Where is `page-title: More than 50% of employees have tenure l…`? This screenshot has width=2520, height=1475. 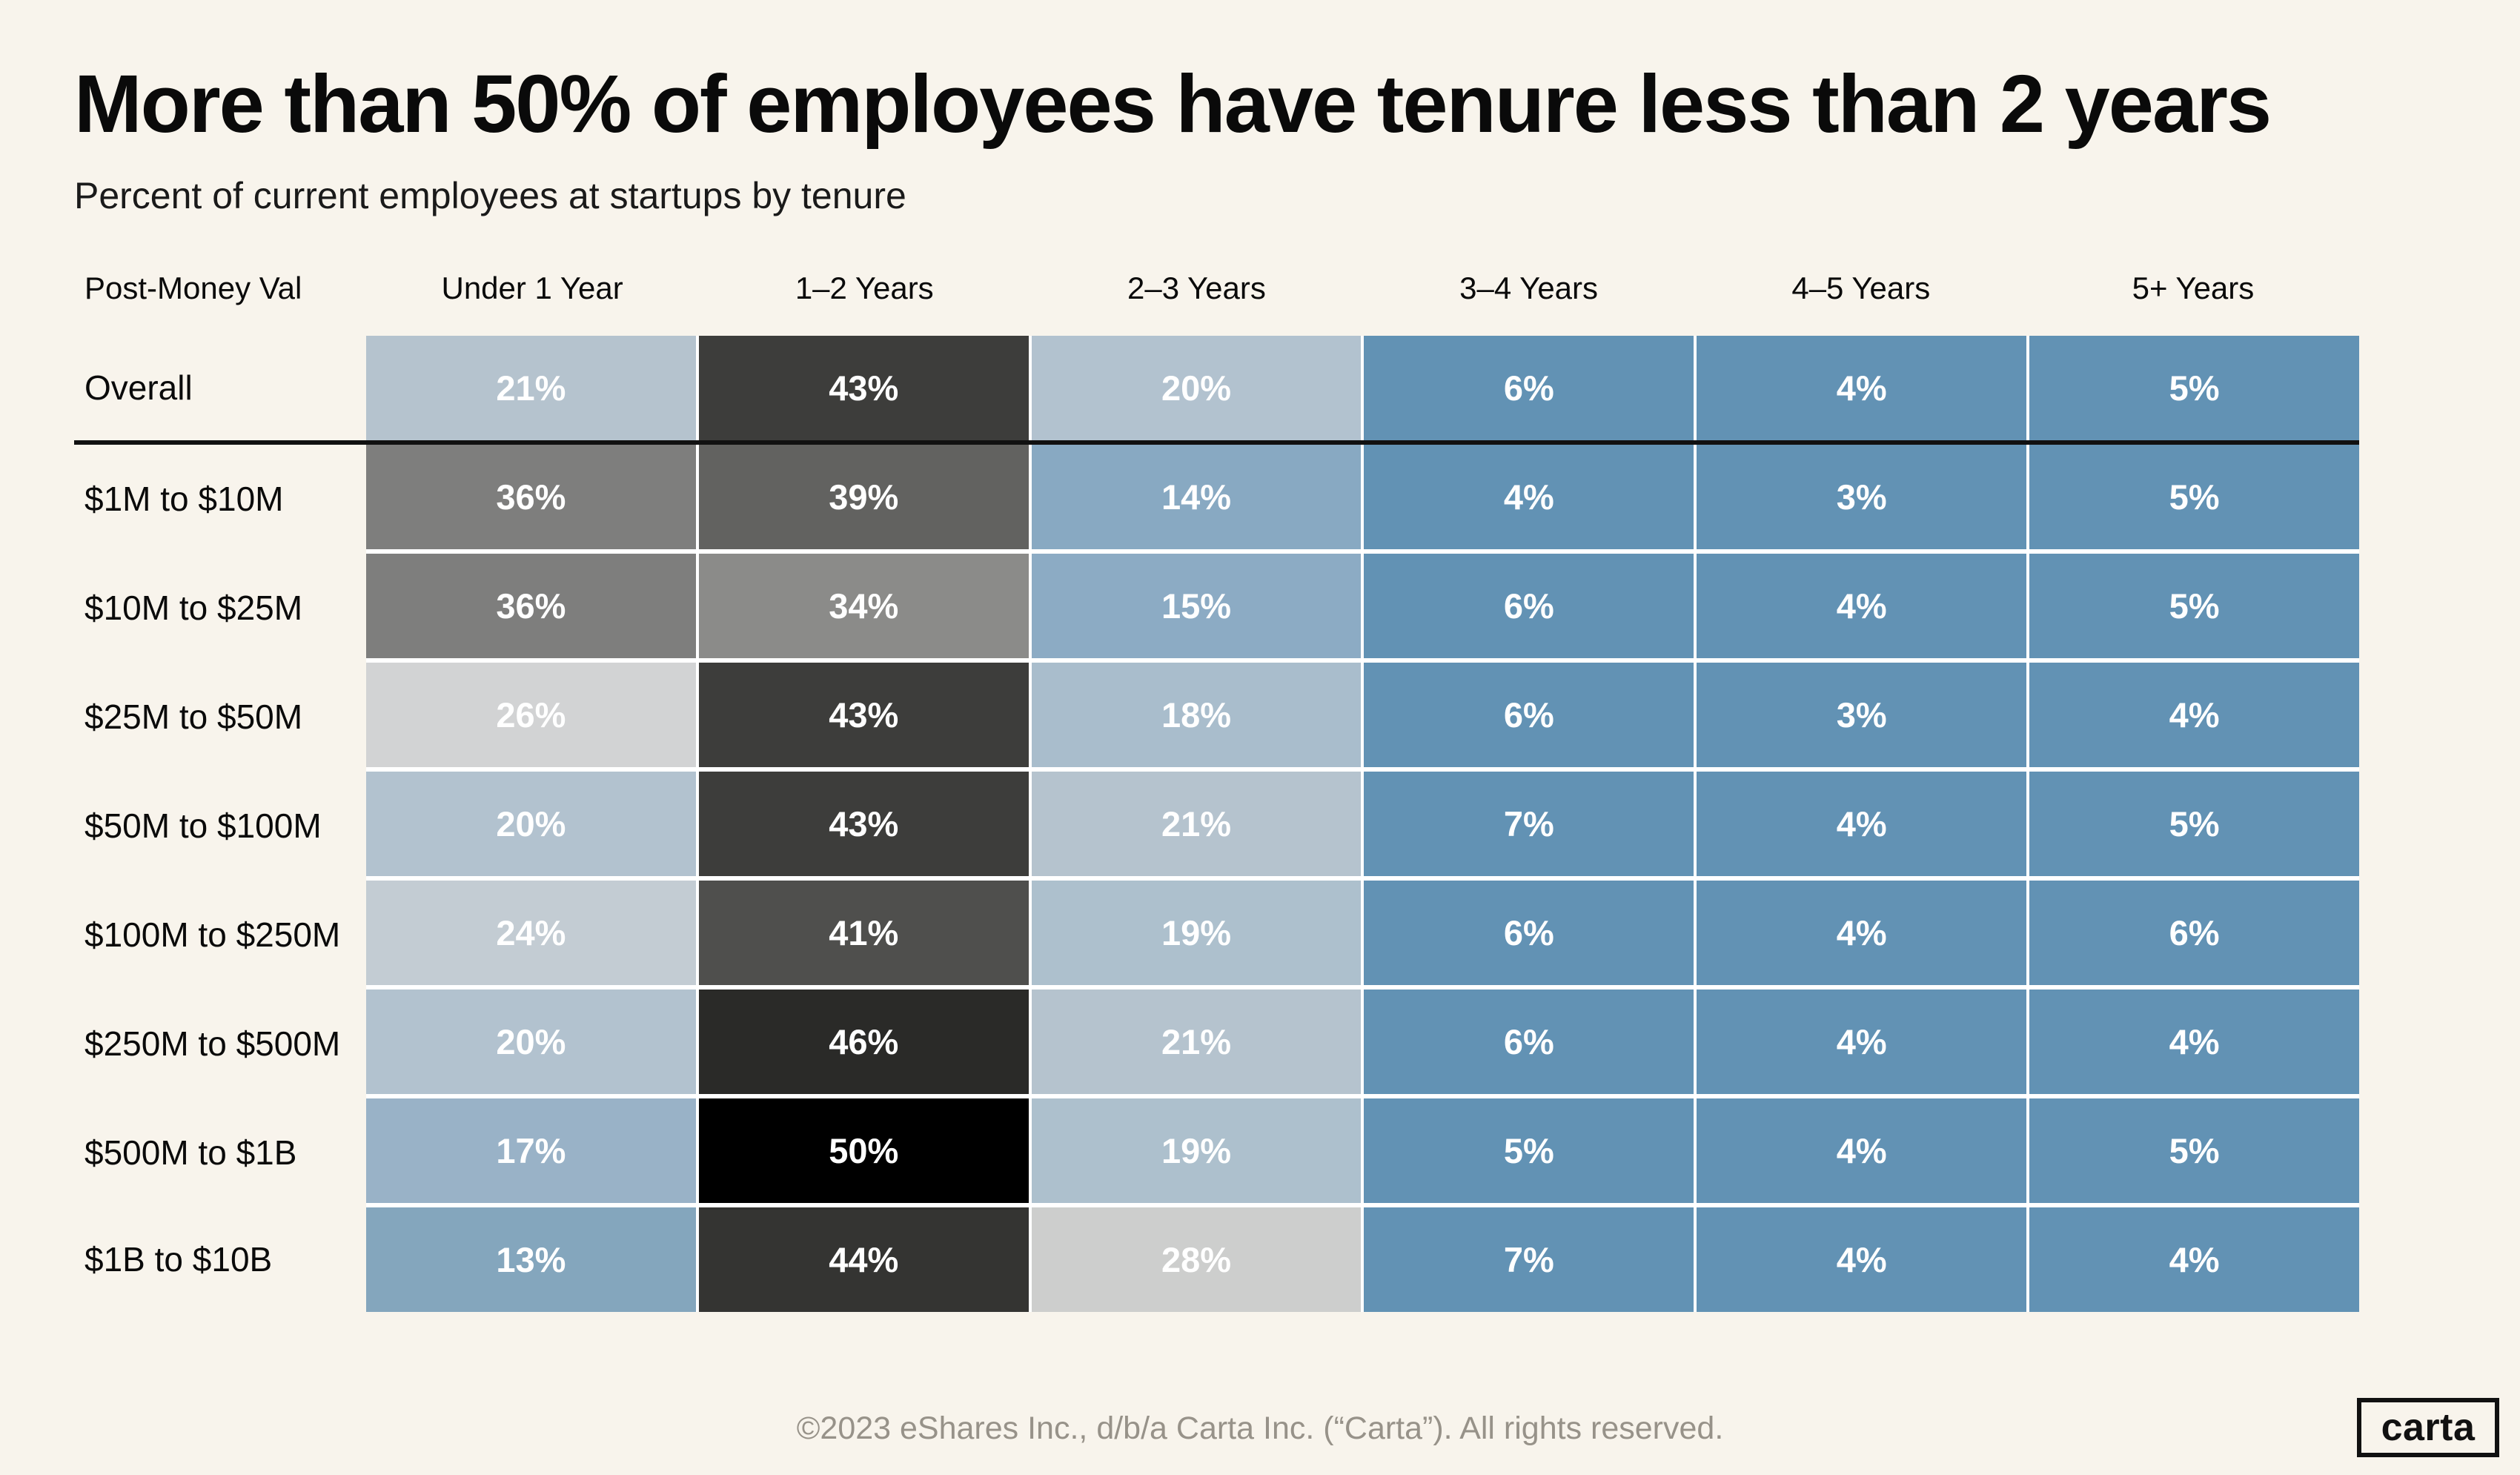 page-title: More than 50% of employees have tenure l… is located at coordinates (1173, 104).